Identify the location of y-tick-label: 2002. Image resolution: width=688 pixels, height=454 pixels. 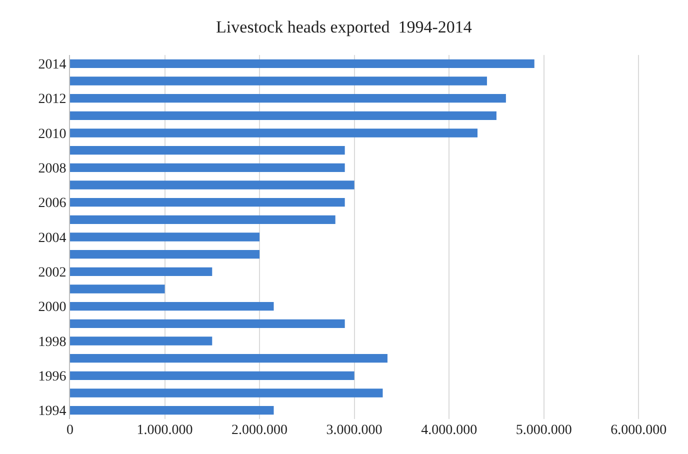
(52, 273).